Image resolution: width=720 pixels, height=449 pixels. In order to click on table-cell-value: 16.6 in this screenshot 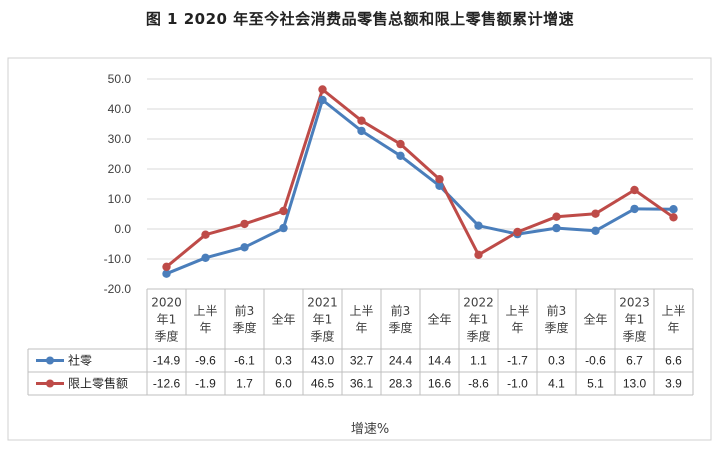, I will do `click(440, 384)`.